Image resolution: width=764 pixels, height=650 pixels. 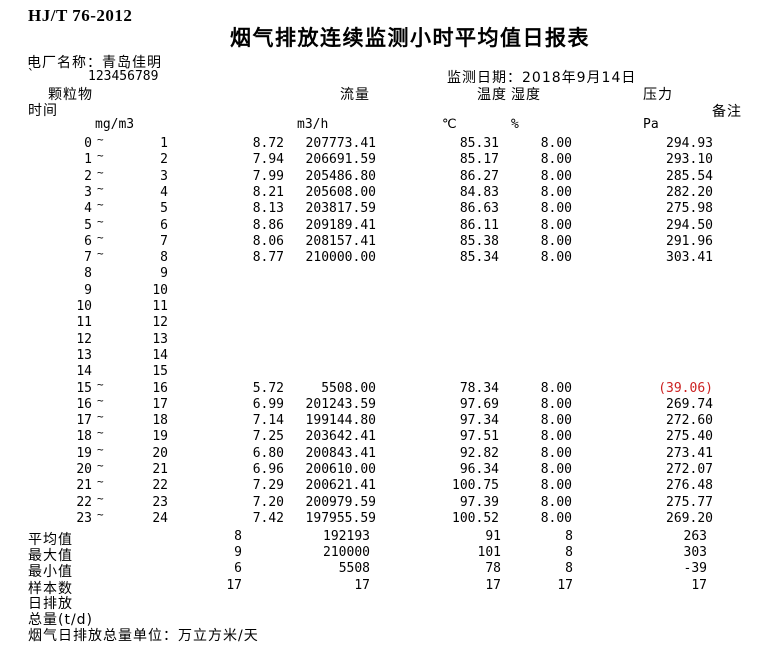 What do you see at coordinates (88, 290) in the screenshot?
I see `time-start-cell: 9` at bounding box center [88, 290].